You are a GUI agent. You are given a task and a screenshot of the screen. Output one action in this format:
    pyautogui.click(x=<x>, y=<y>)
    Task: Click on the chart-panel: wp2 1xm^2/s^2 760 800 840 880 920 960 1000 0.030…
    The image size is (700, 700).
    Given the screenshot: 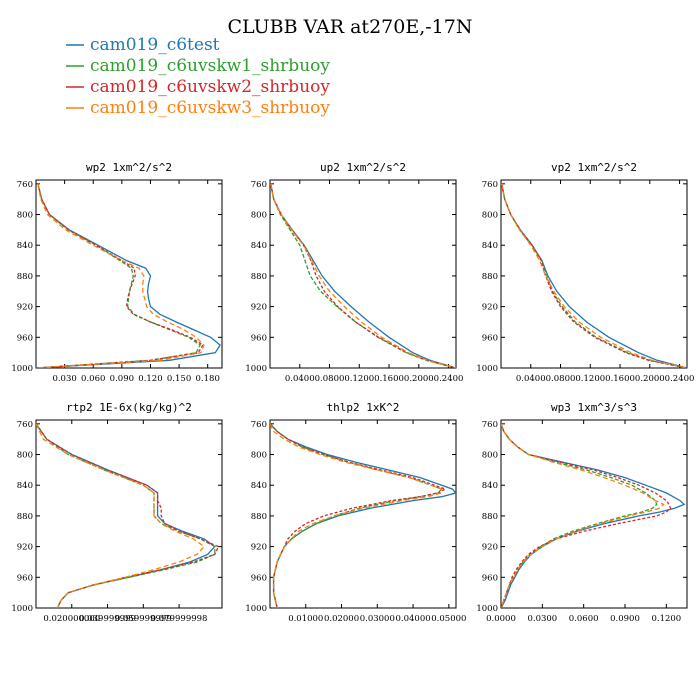 What is the action you would take?
    pyautogui.click(x=117, y=272)
    